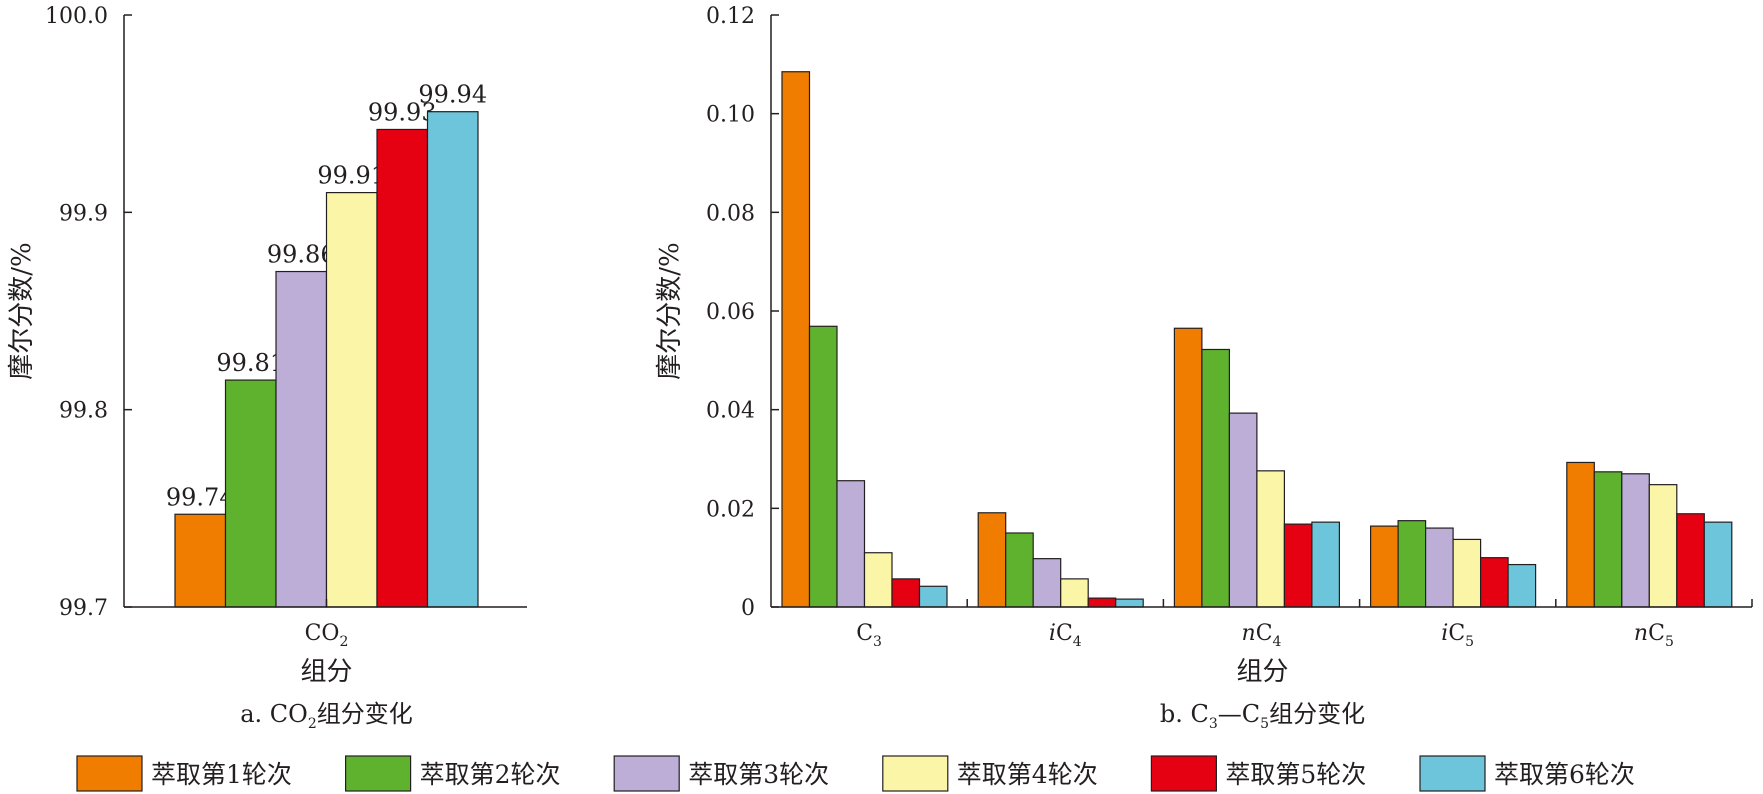 This screenshot has height=794, width=1763. I want to click on legend-item: 萃取第4轮次, so click(990, 773).